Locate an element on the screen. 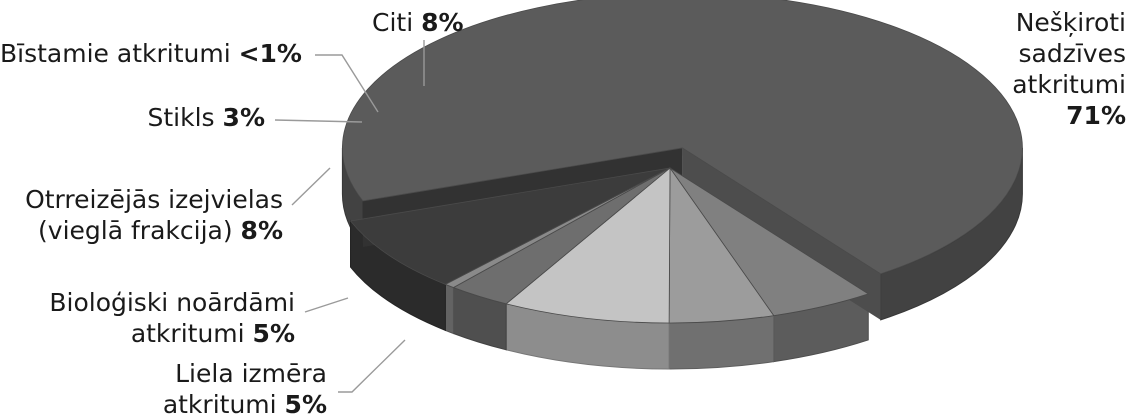 The height and width of the screenshot is (420, 1142). leader-line-otrreizejas is located at coordinates (311, 186).